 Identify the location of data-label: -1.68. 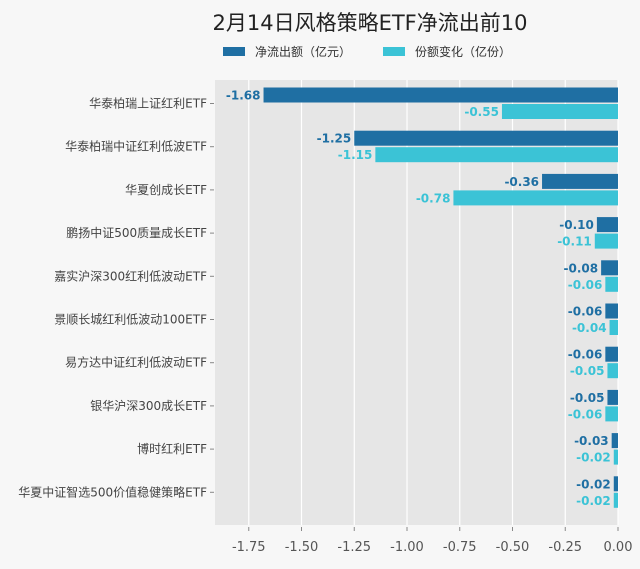
(243, 96).